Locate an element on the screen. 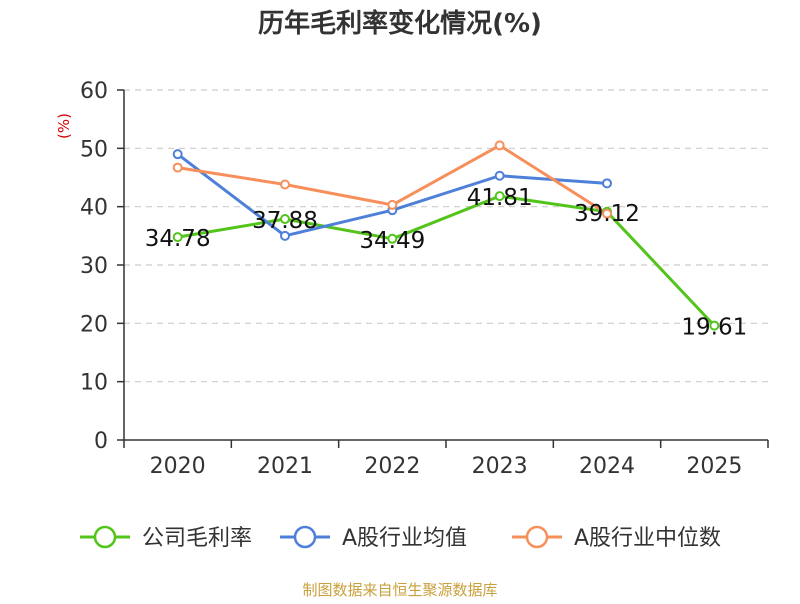 This screenshot has height=604, width=800. y-tick-label: 50 is located at coordinates (94, 149).